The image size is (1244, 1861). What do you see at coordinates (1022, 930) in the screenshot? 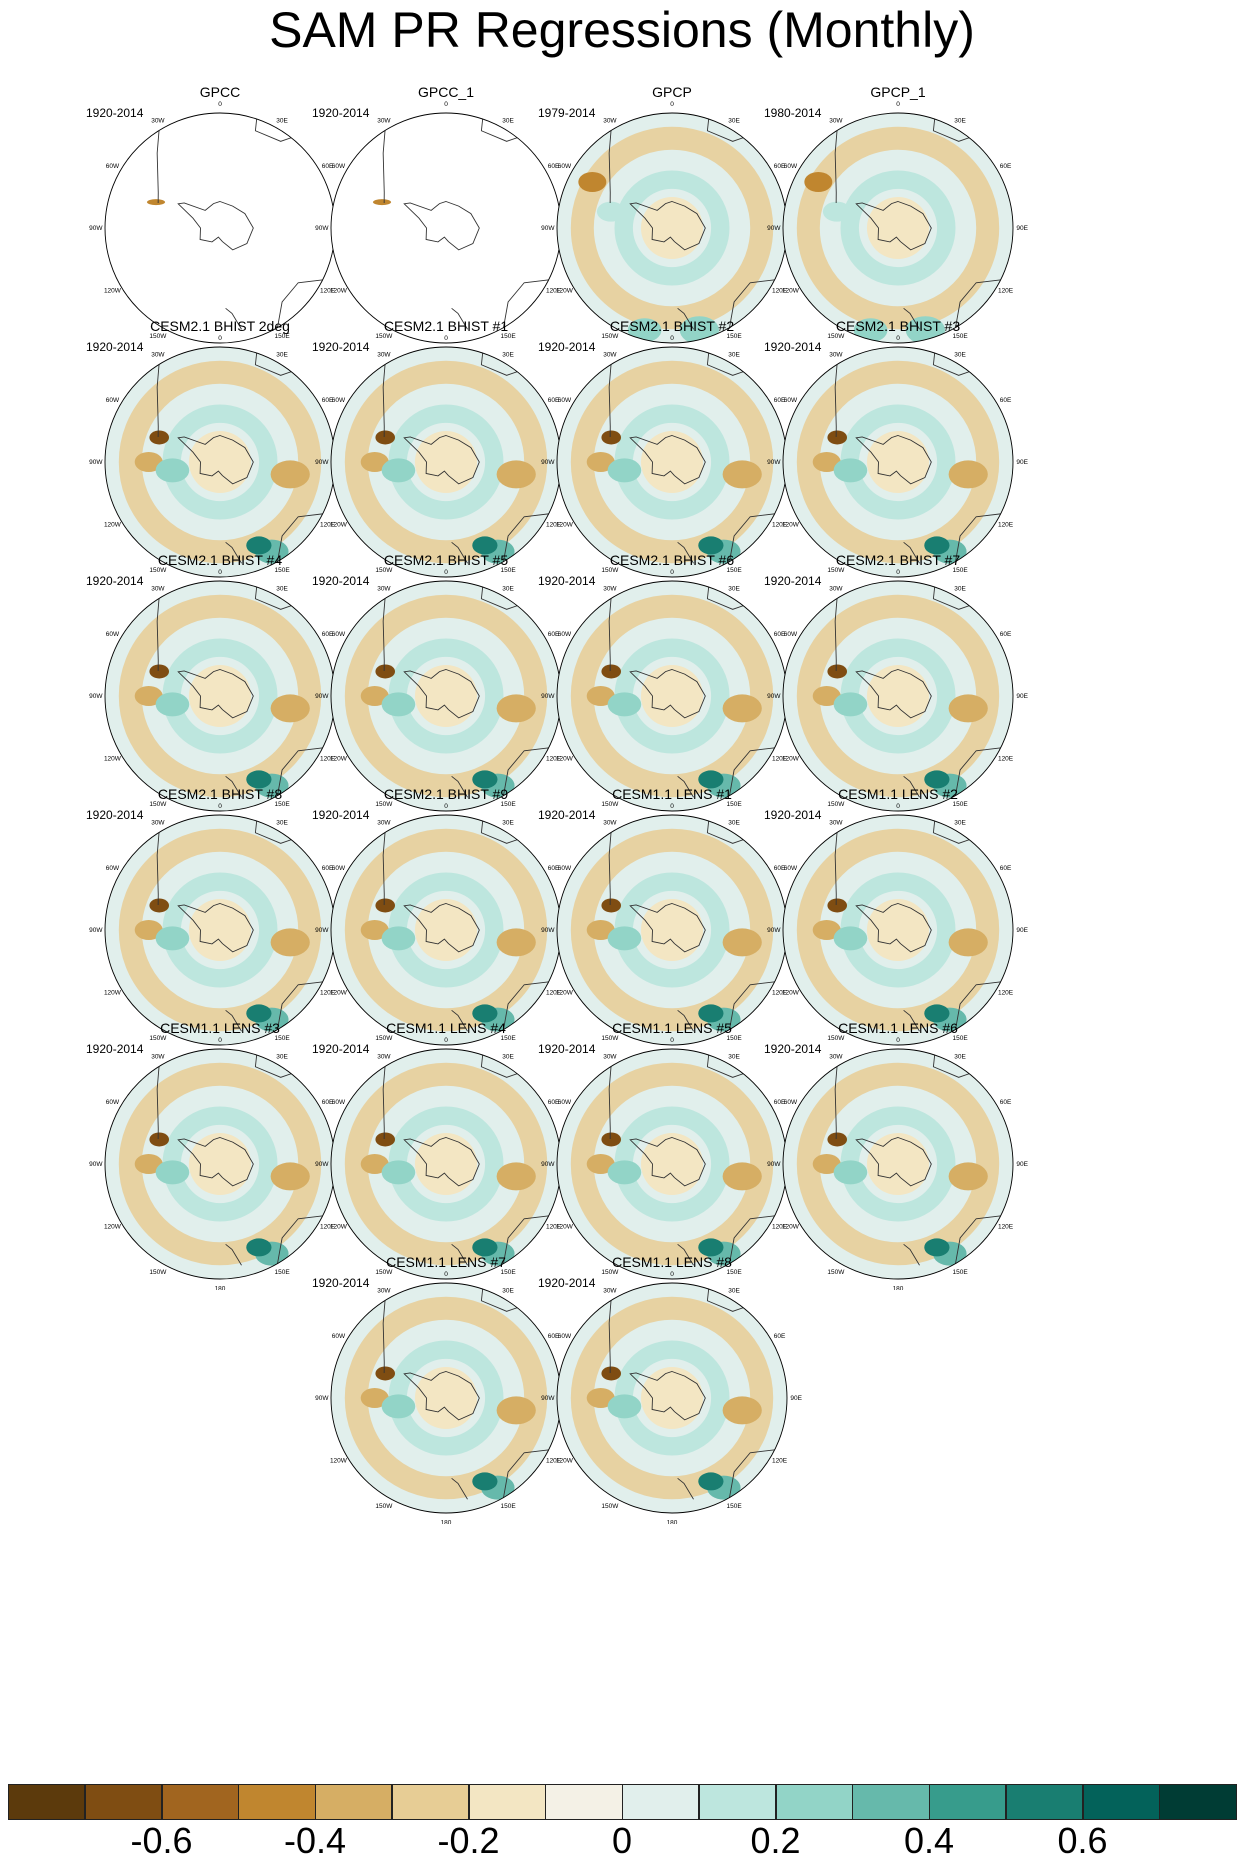
I see `longitude-label: 90E` at bounding box center [1022, 930].